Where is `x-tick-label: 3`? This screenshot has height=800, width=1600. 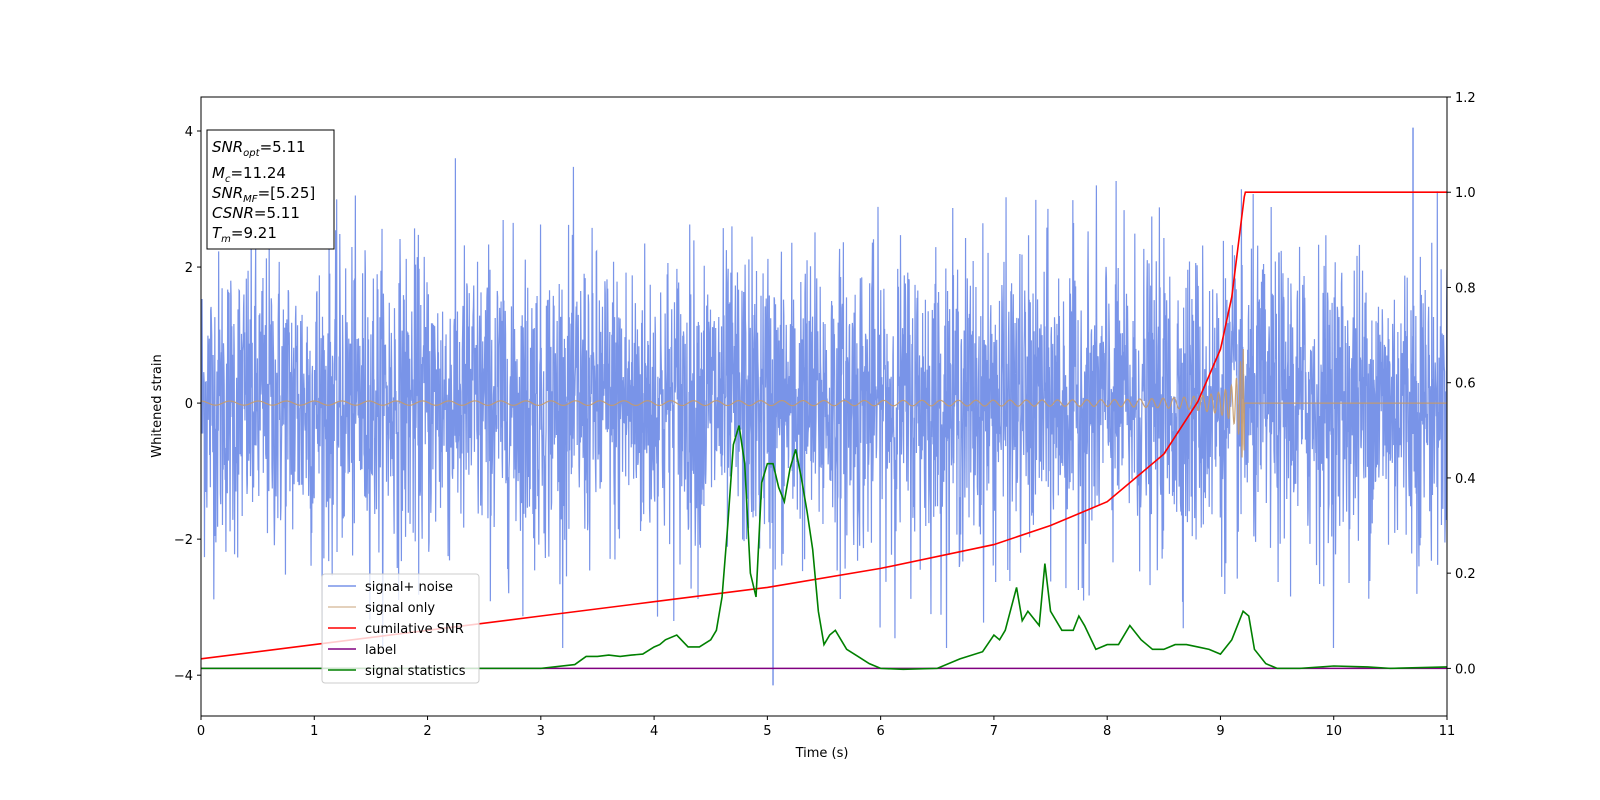
x-tick-label: 3 is located at coordinates (541, 731).